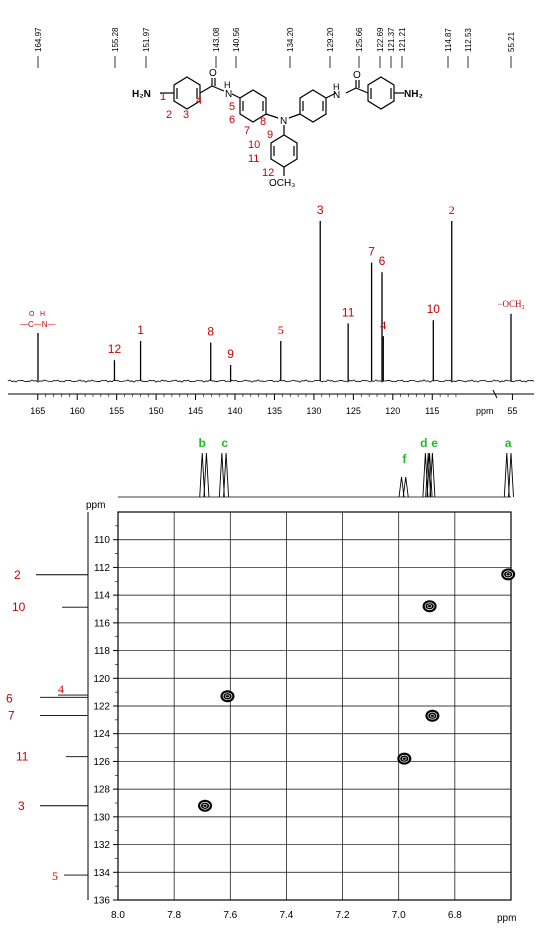 The width and height of the screenshot is (550, 933). What do you see at coordinates (359, 39) in the screenshot?
I see `shift-label: 125.66` at bounding box center [359, 39].